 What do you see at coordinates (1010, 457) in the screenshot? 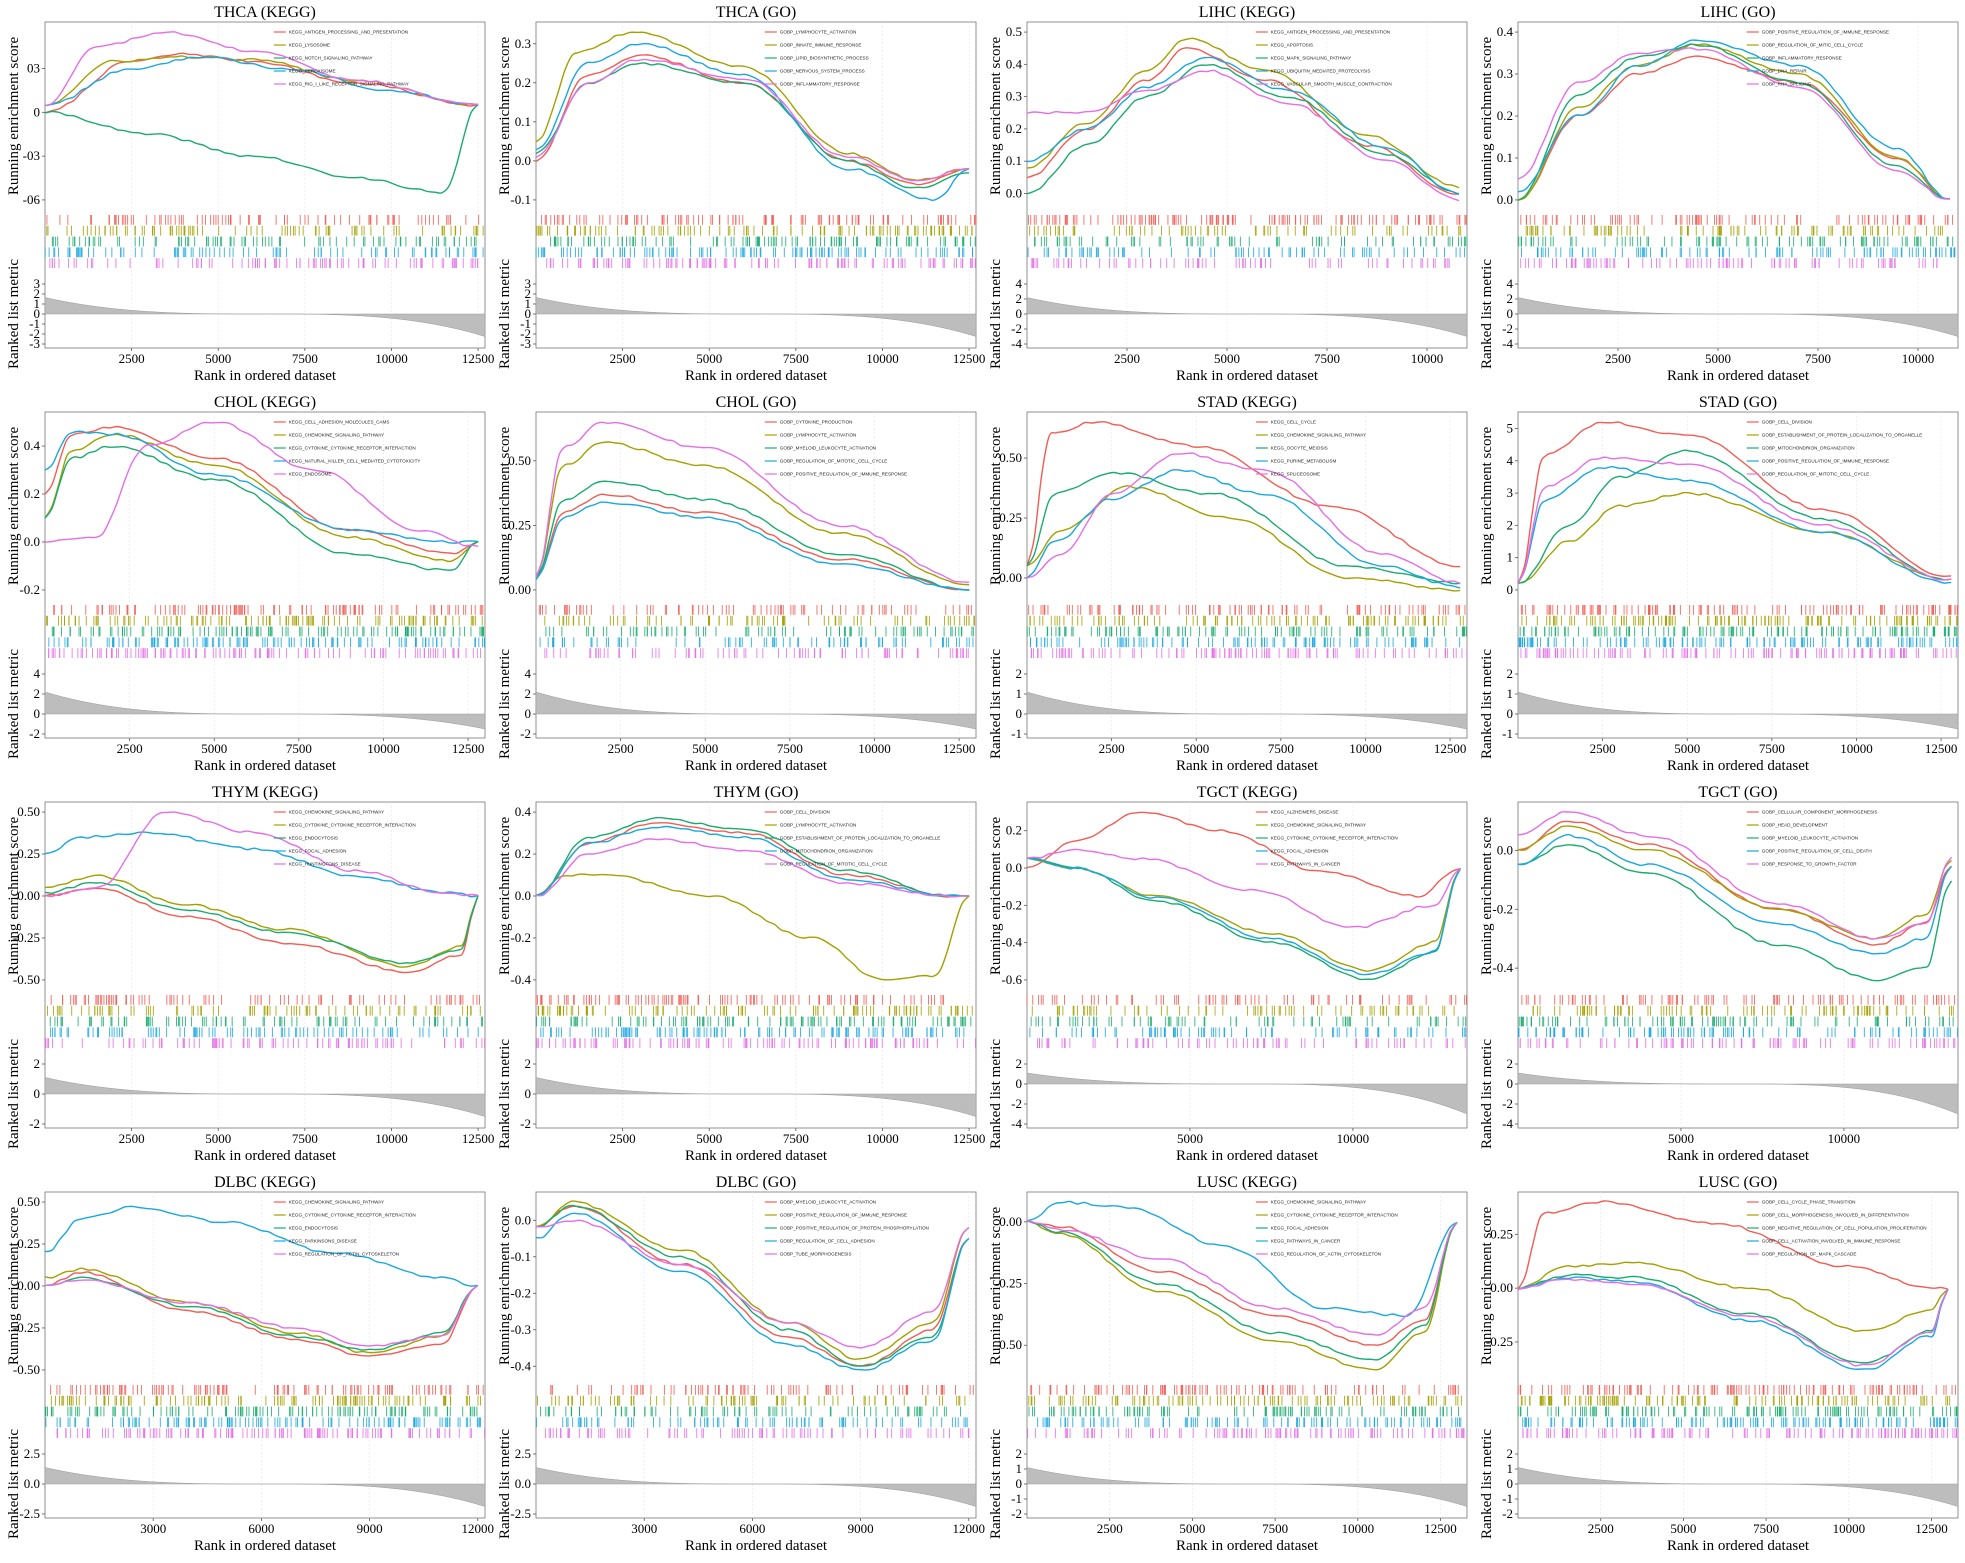
I see `es-tick-label: 0.50` at bounding box center [1010, 457].